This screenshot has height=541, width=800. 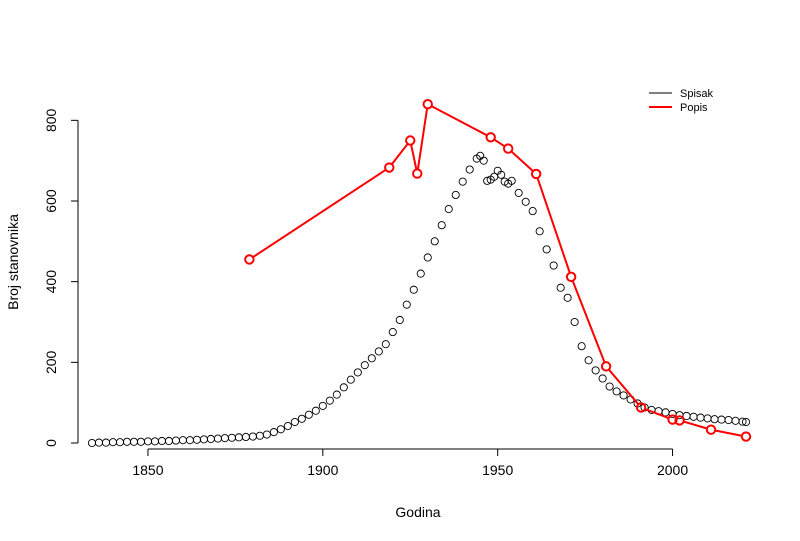 I want to click on legend-label-popis: Popis, so click(x=694, y=108).